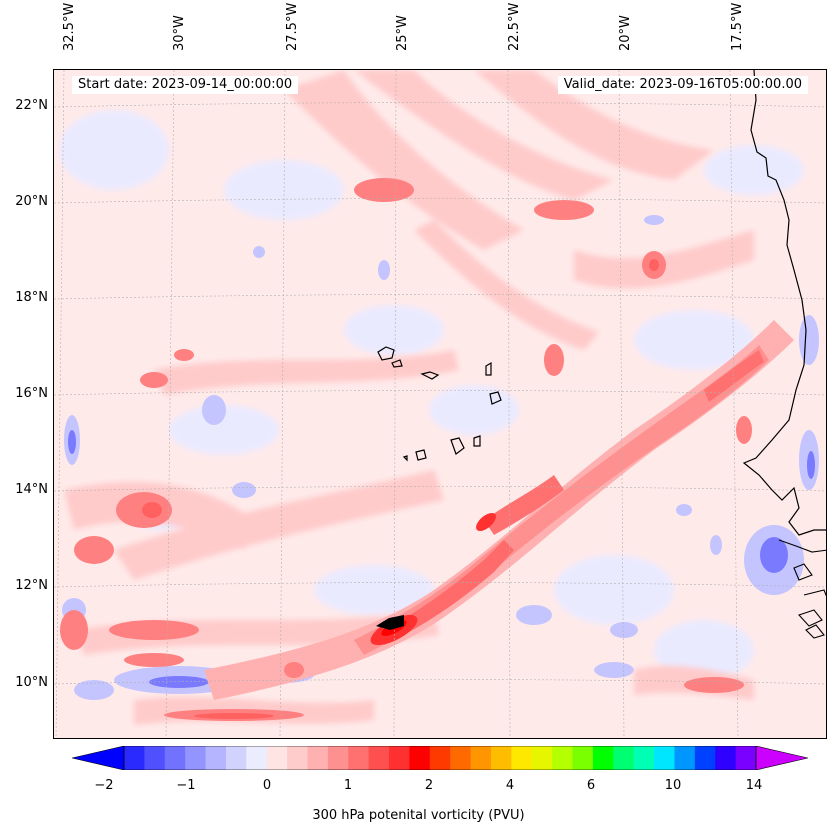  Describe the element at coordinates (430, 375) in the screenshot. I see `island-sao-nicolau` at that location.